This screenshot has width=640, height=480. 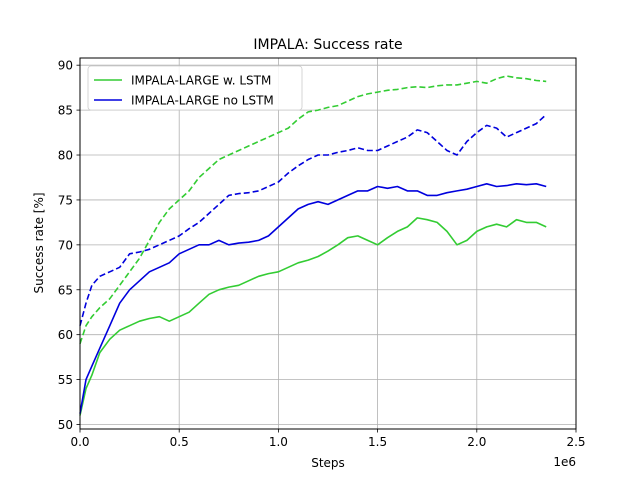 What do you see at coordinates (278, 442) in the screenshot?
I see `x-tick-label: 1.0` at bounding box center [278, 442].